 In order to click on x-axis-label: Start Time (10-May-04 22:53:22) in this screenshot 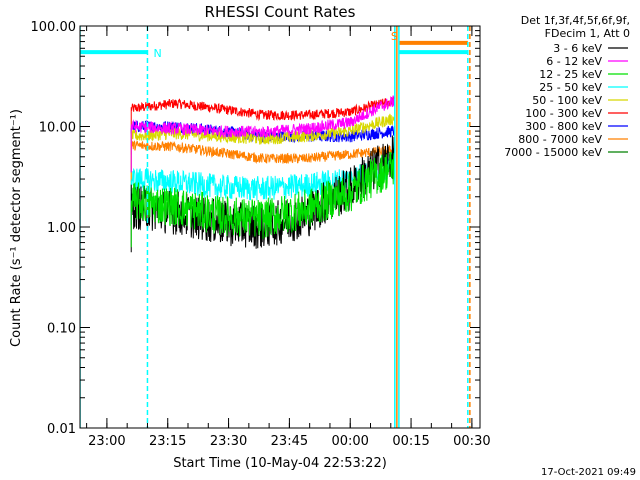, I will do `click(280, 463)`.